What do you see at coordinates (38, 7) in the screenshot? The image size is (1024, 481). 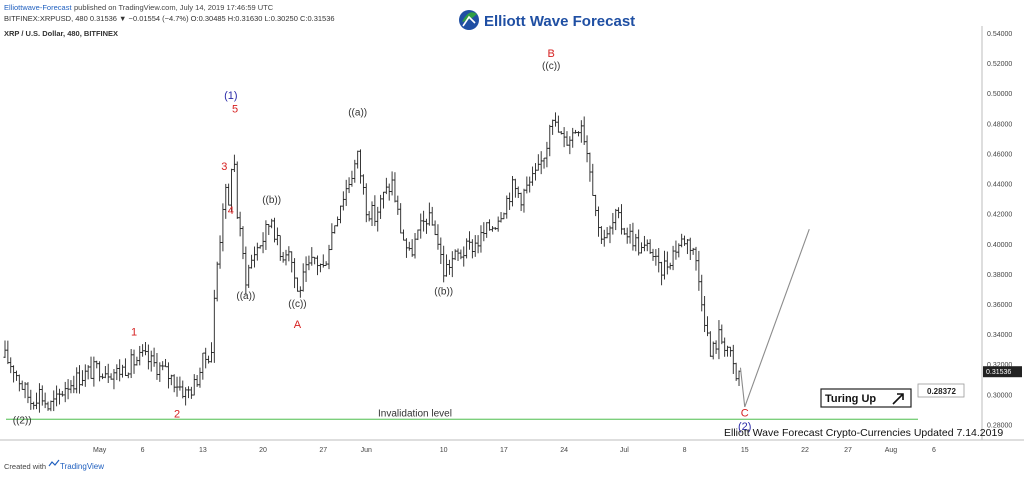 I see `publisher-link: Elliottwave-Forecast` at bounding box center [38, 7].